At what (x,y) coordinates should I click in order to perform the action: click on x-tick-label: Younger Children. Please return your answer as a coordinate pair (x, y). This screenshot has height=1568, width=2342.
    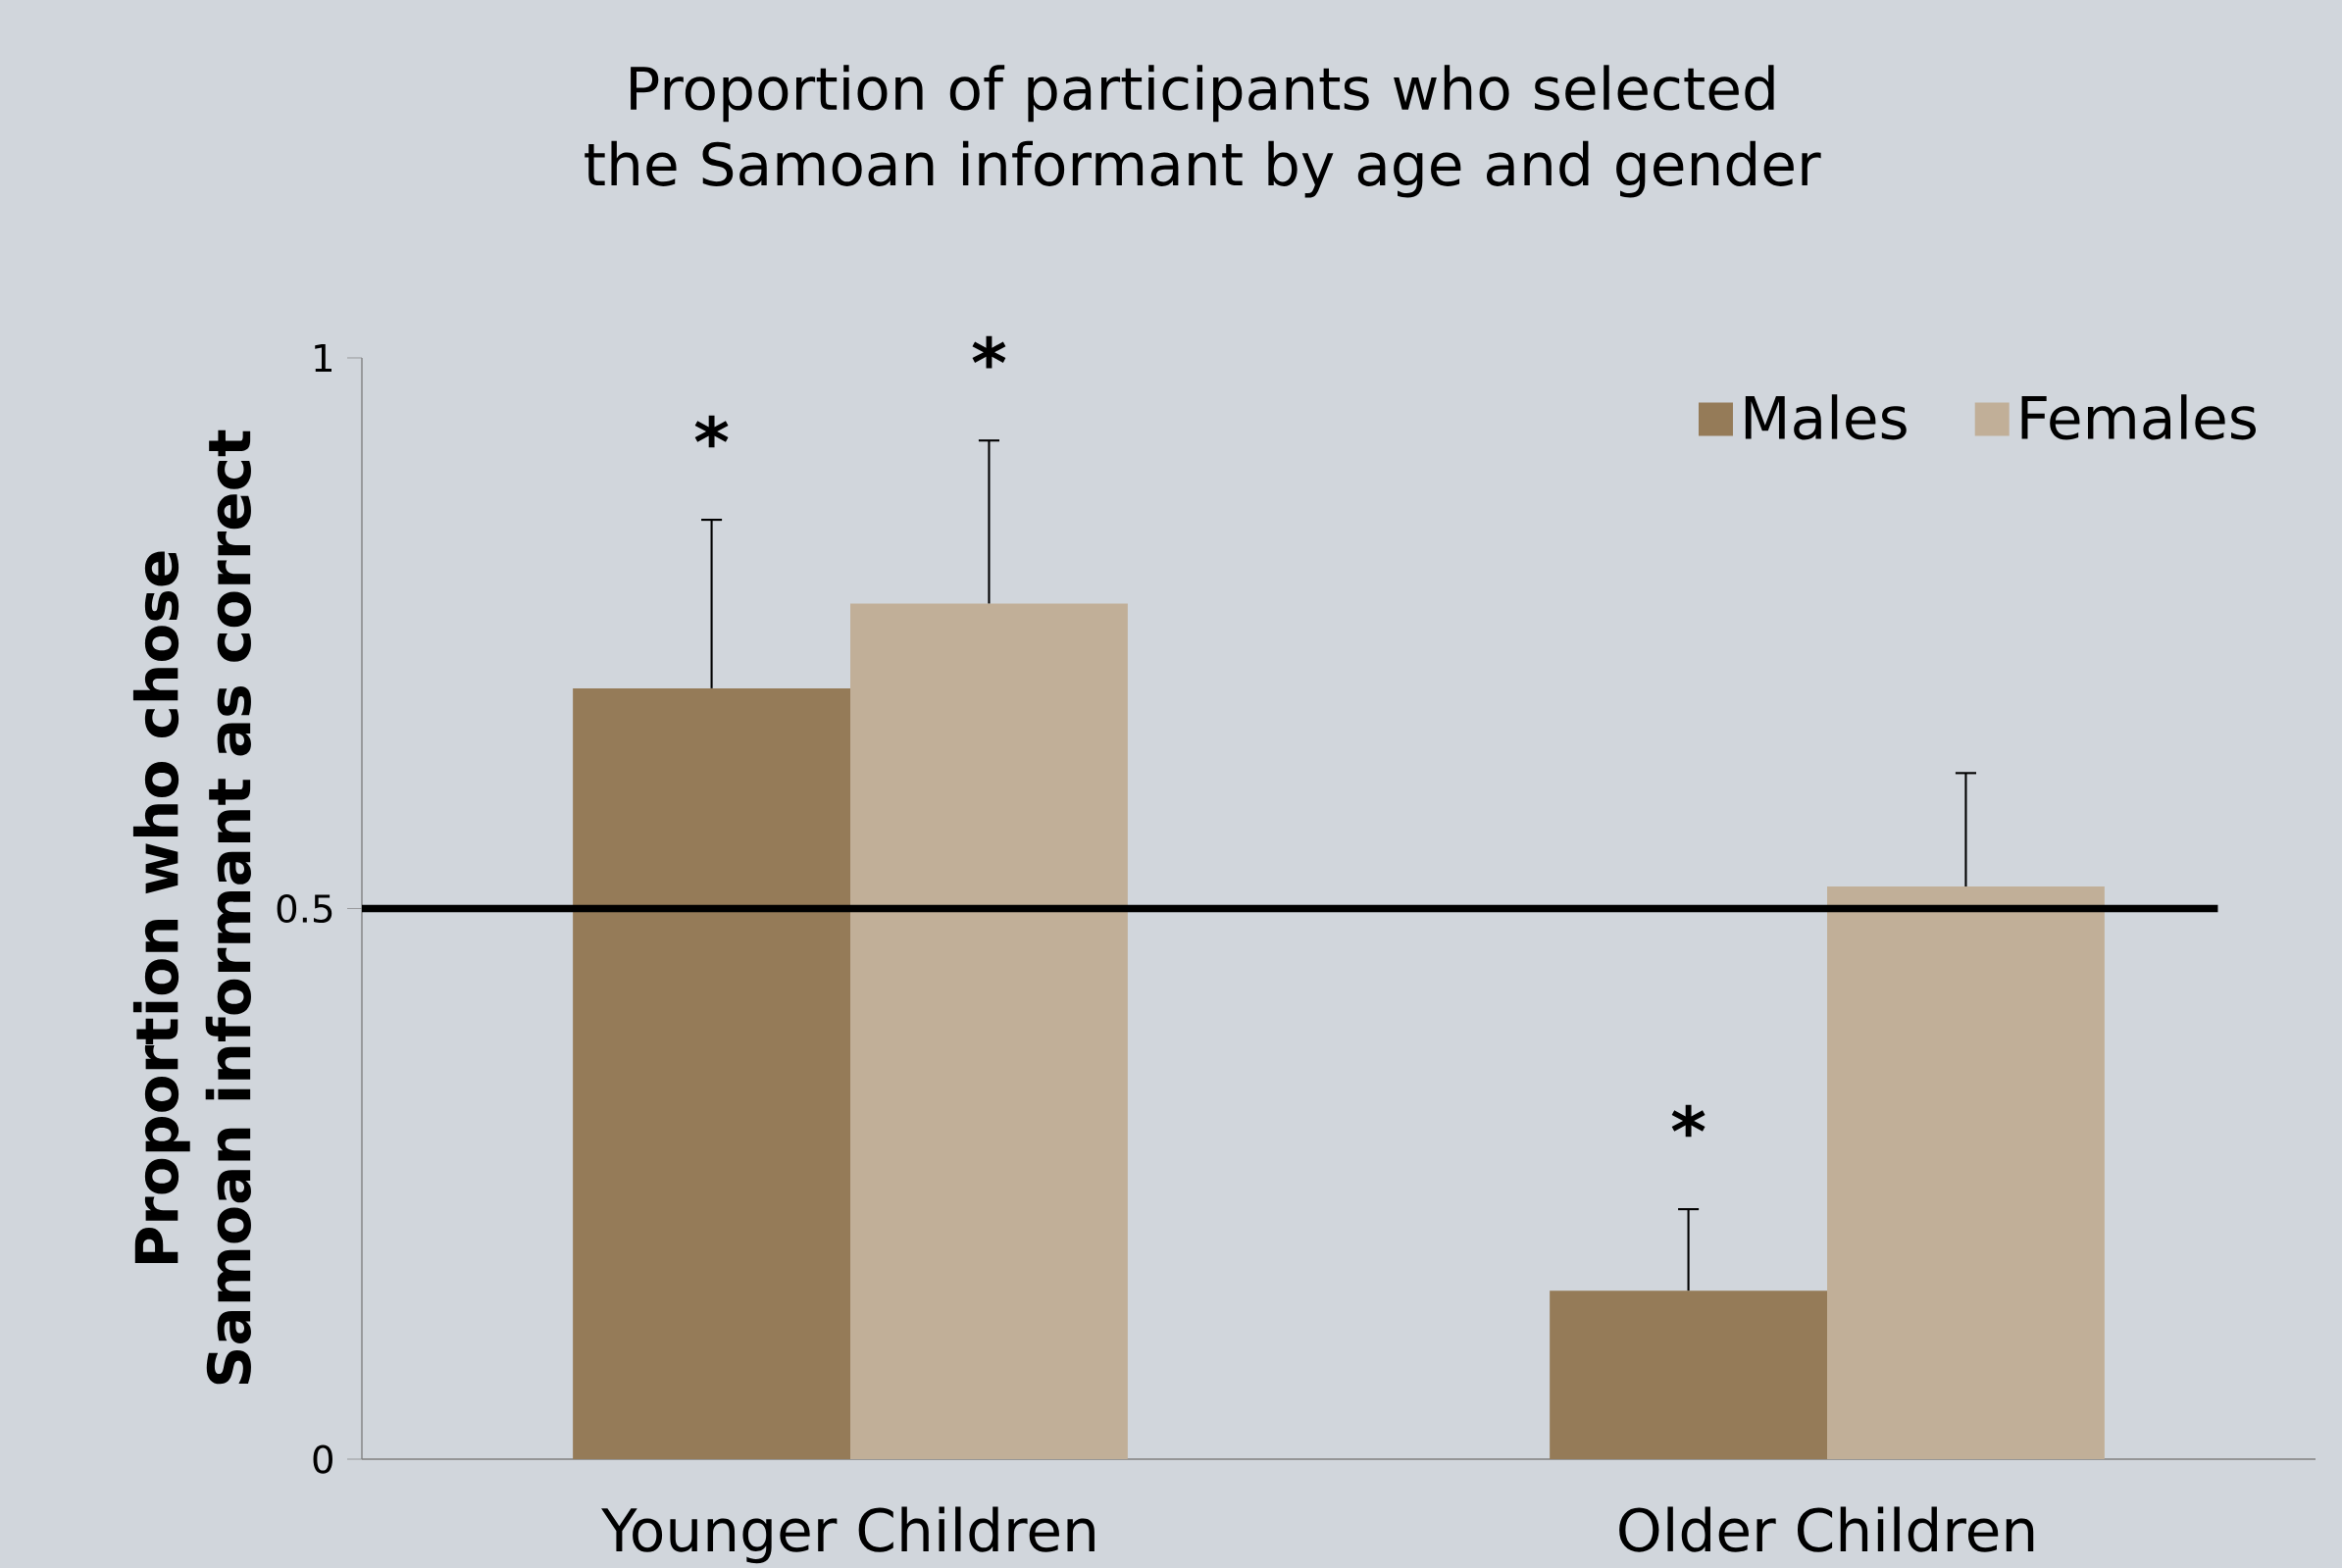
    Looking at the image, I should click on (848, 1535).